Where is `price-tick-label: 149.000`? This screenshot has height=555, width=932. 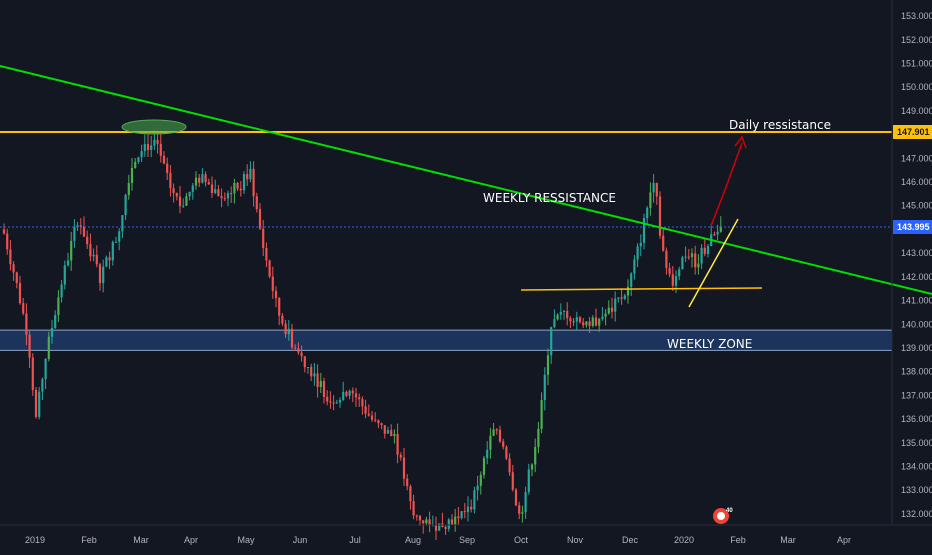 price-tick-label: 149.000 is located at coordinates (916, 111).